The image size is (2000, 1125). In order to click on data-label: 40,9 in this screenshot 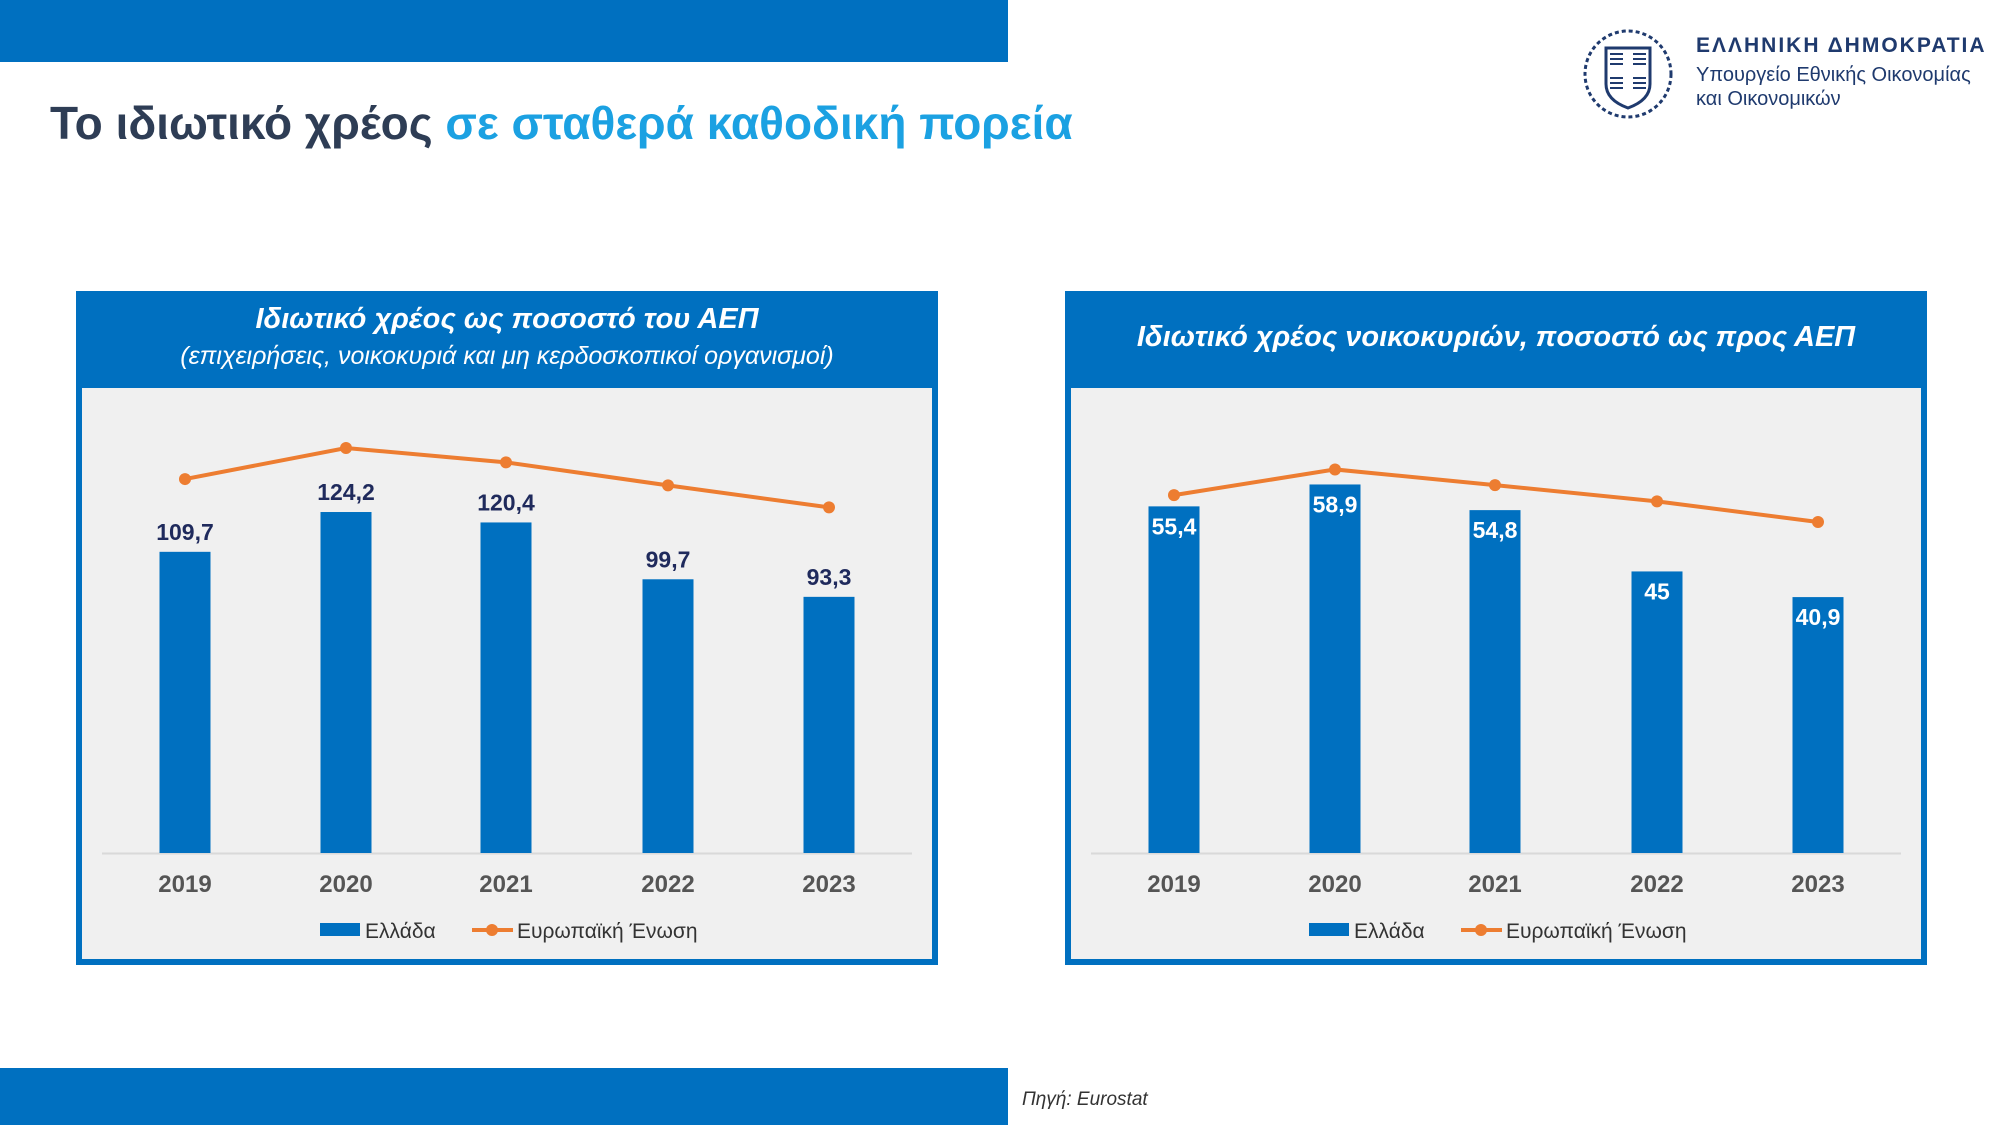, I will do `click(1818, 617)`.